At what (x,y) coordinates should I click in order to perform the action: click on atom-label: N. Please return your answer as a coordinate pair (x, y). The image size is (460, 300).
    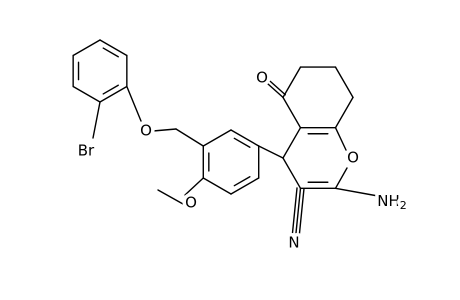
    Looking at the image, I should click on (293, 243).